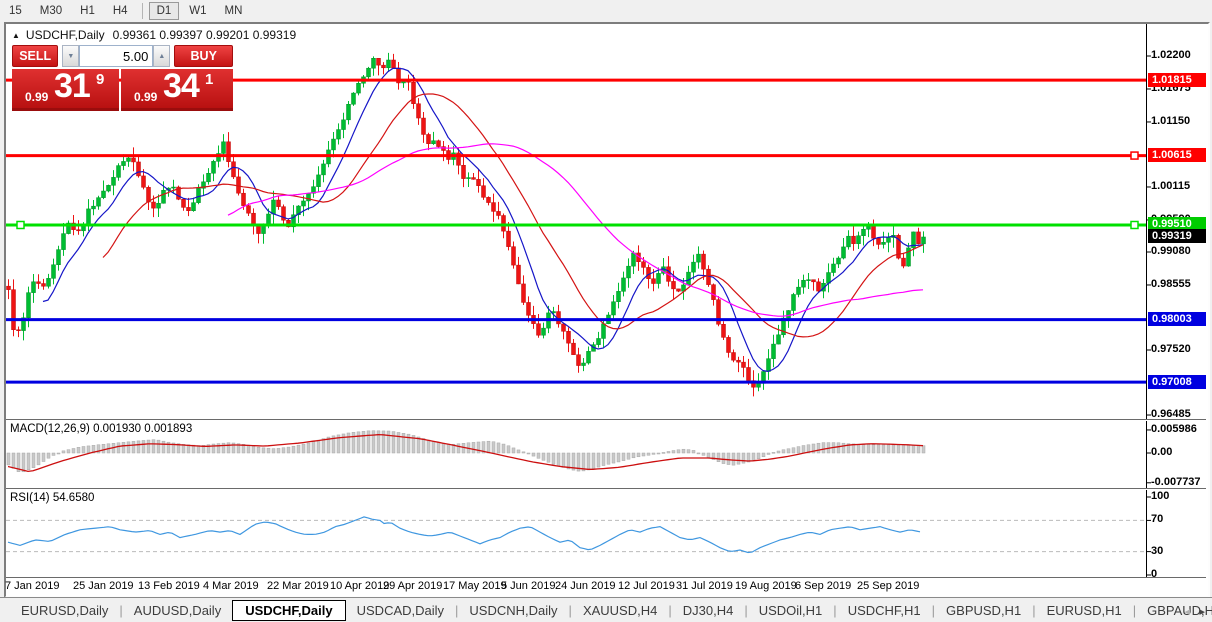  I want to click on sell-price-pip: 9, so click(100, 79).